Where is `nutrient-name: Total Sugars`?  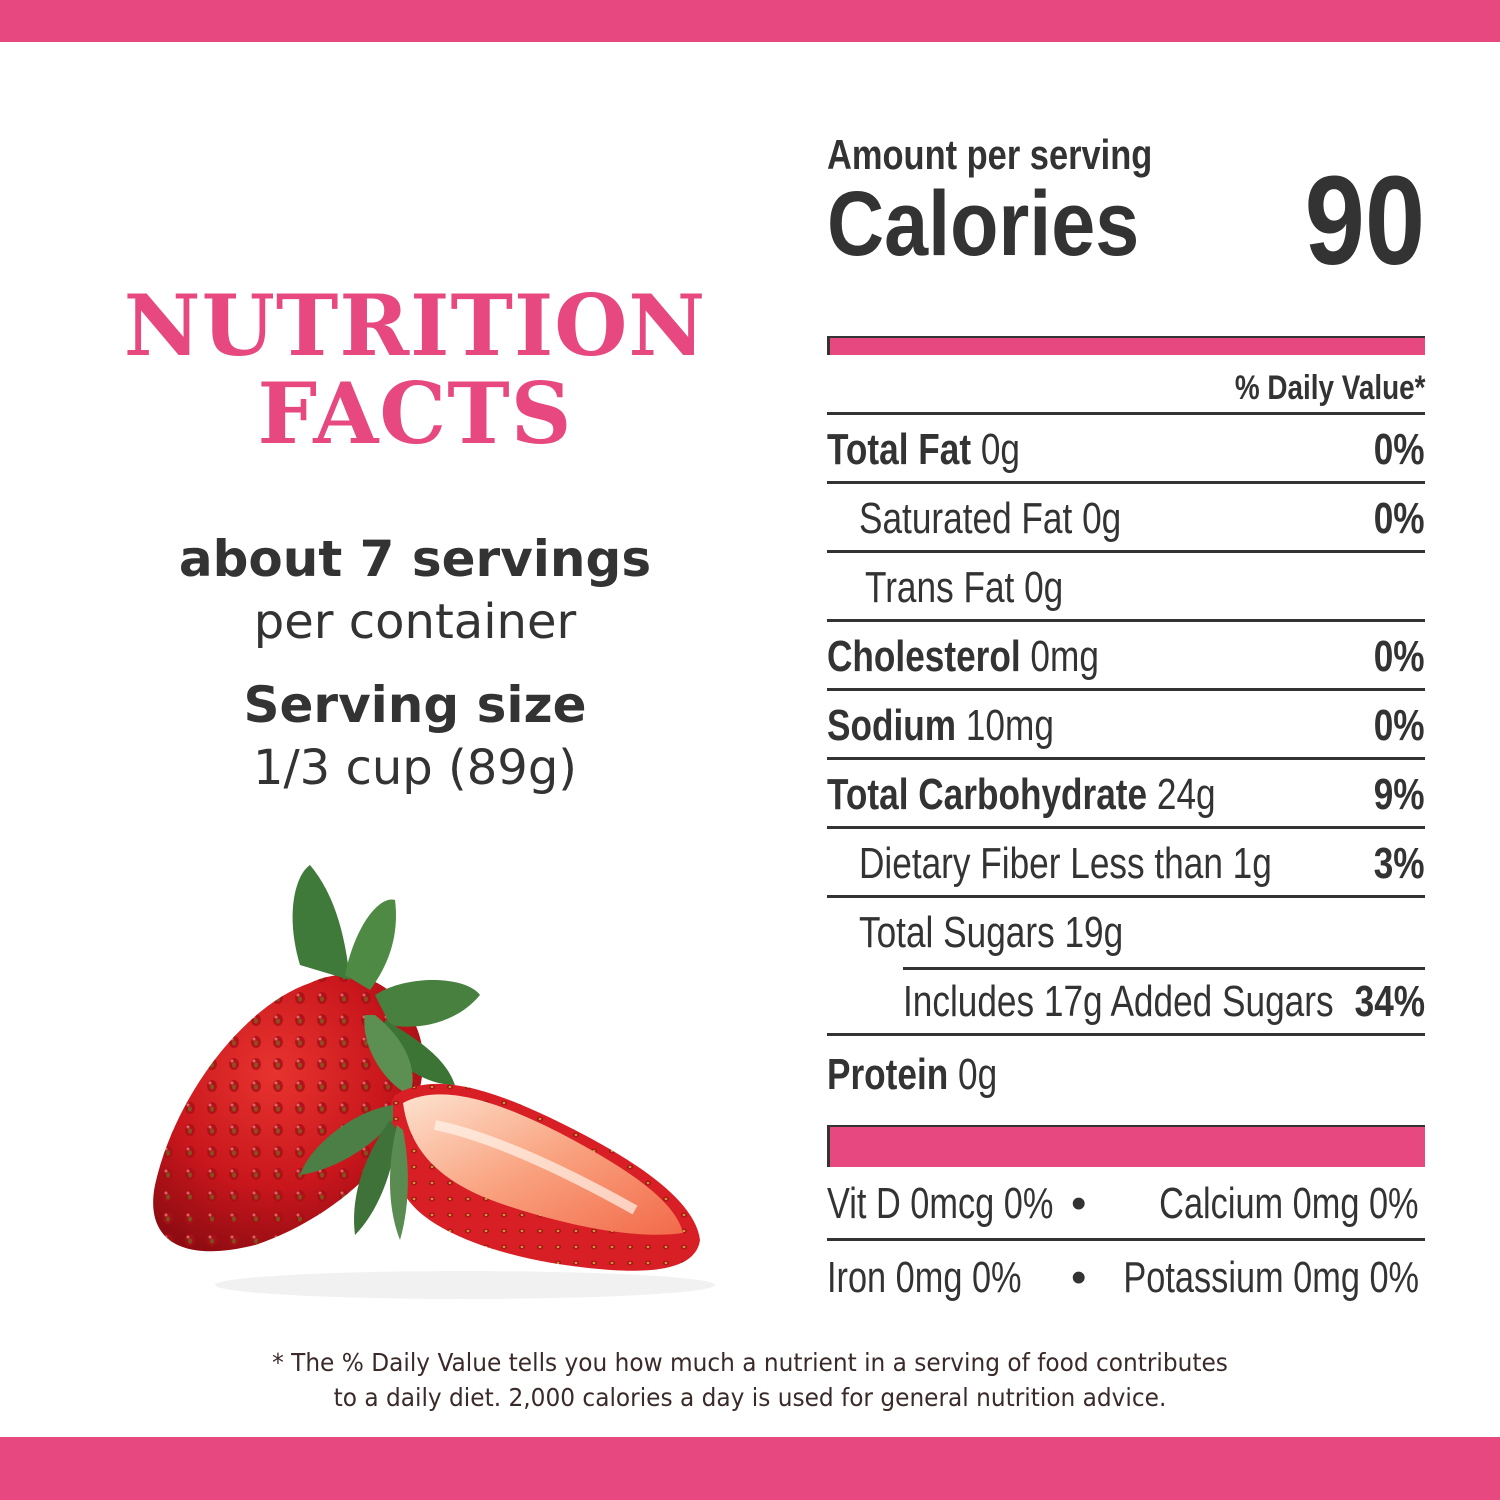 nutrient-name: Total Sugars is located at coordinates (957, 932).